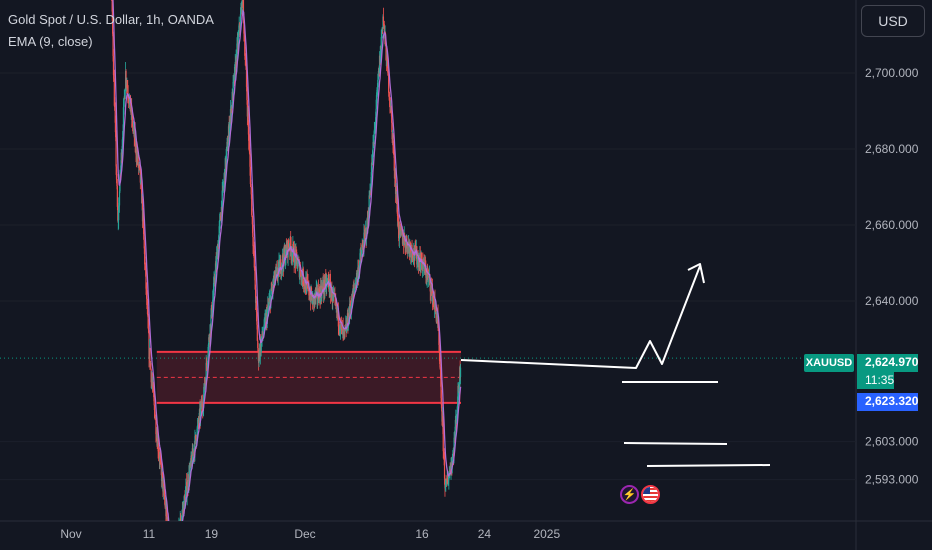 The image size is (932, 550). What do you see at coordinates (629, 494) in the screenshot?
I see `lightning-icon: ⚡` at bounding box center [629, 494].